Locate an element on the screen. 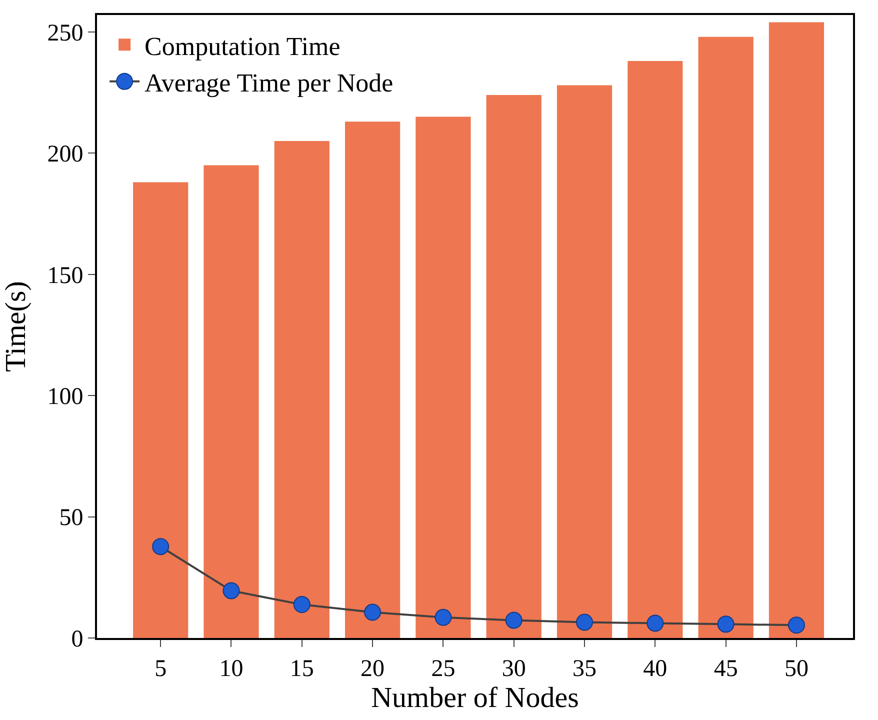 The image size is (878, 720). y-tick-label: 50 is located at coordinates (71, 518).